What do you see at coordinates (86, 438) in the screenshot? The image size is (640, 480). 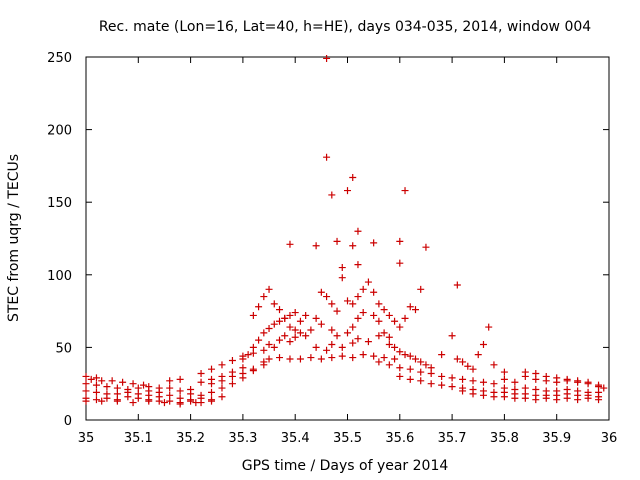 I see `x-tick-label: 35` at bounding box center [86, 438].